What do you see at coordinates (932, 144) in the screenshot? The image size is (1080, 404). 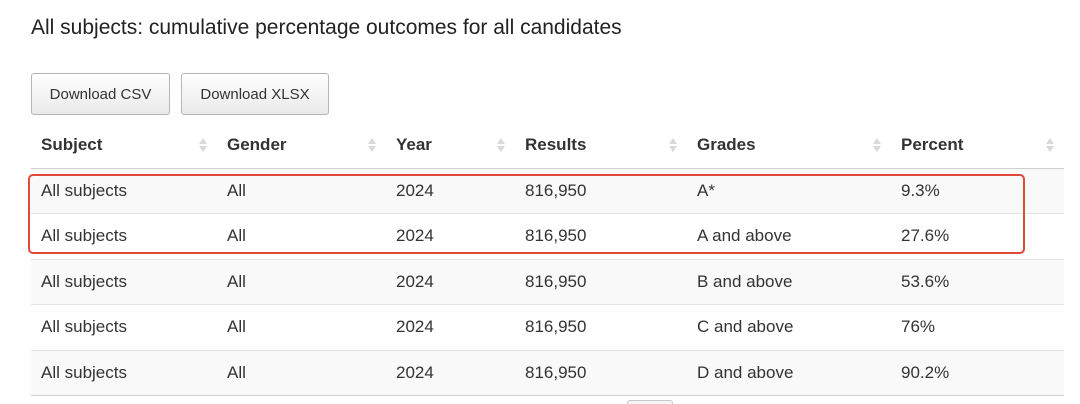 I see `column-header-label: Percent` at bounding box center [932, 144].